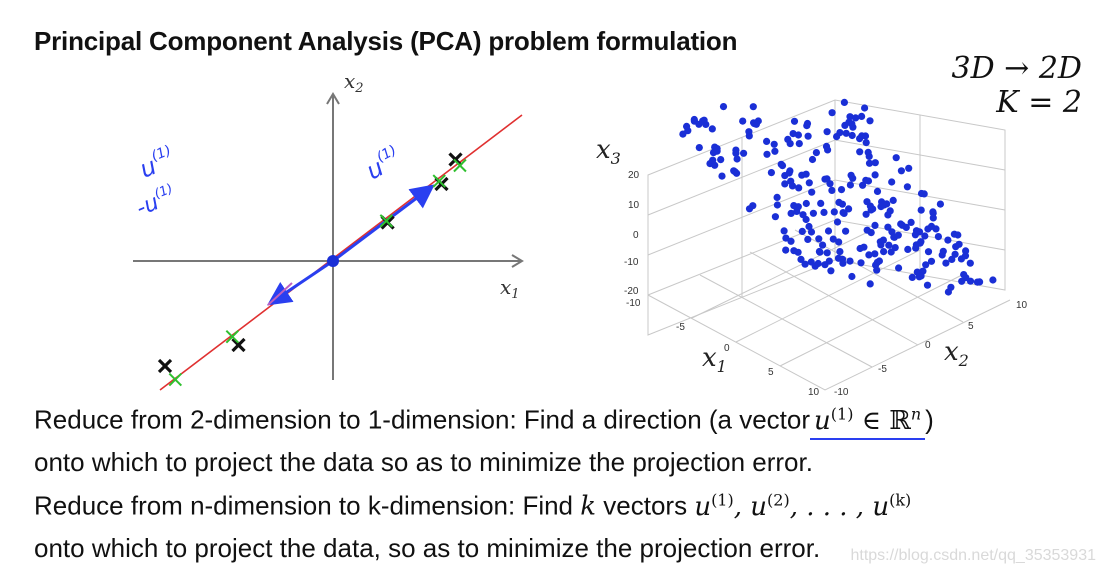 Image resolution: width=1112 pixels, height=571 pixels. Describe the element at coordinates (771, 372) in the screenshot. I see `x-tick-5: 5` at that location.